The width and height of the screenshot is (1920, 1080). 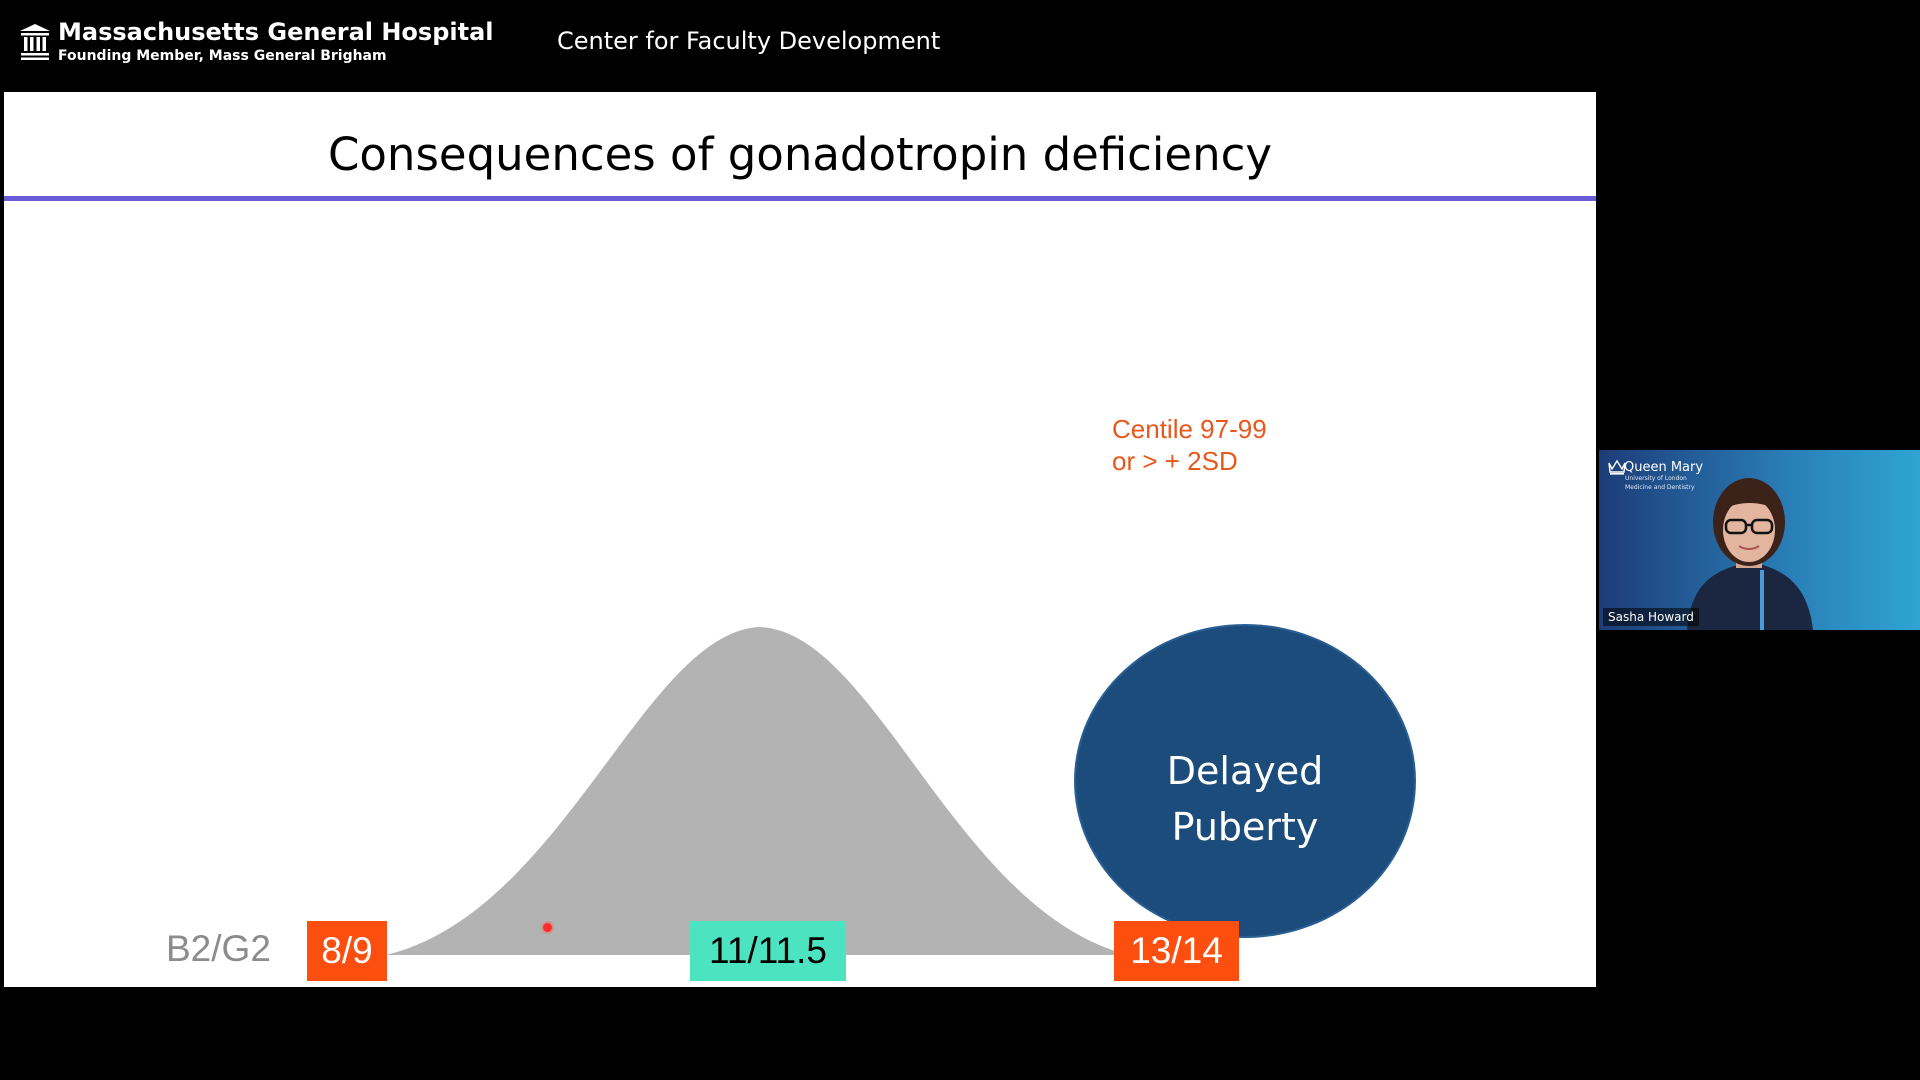 I want to click on age-box-early: 8/9, so click(x=347, y=951).